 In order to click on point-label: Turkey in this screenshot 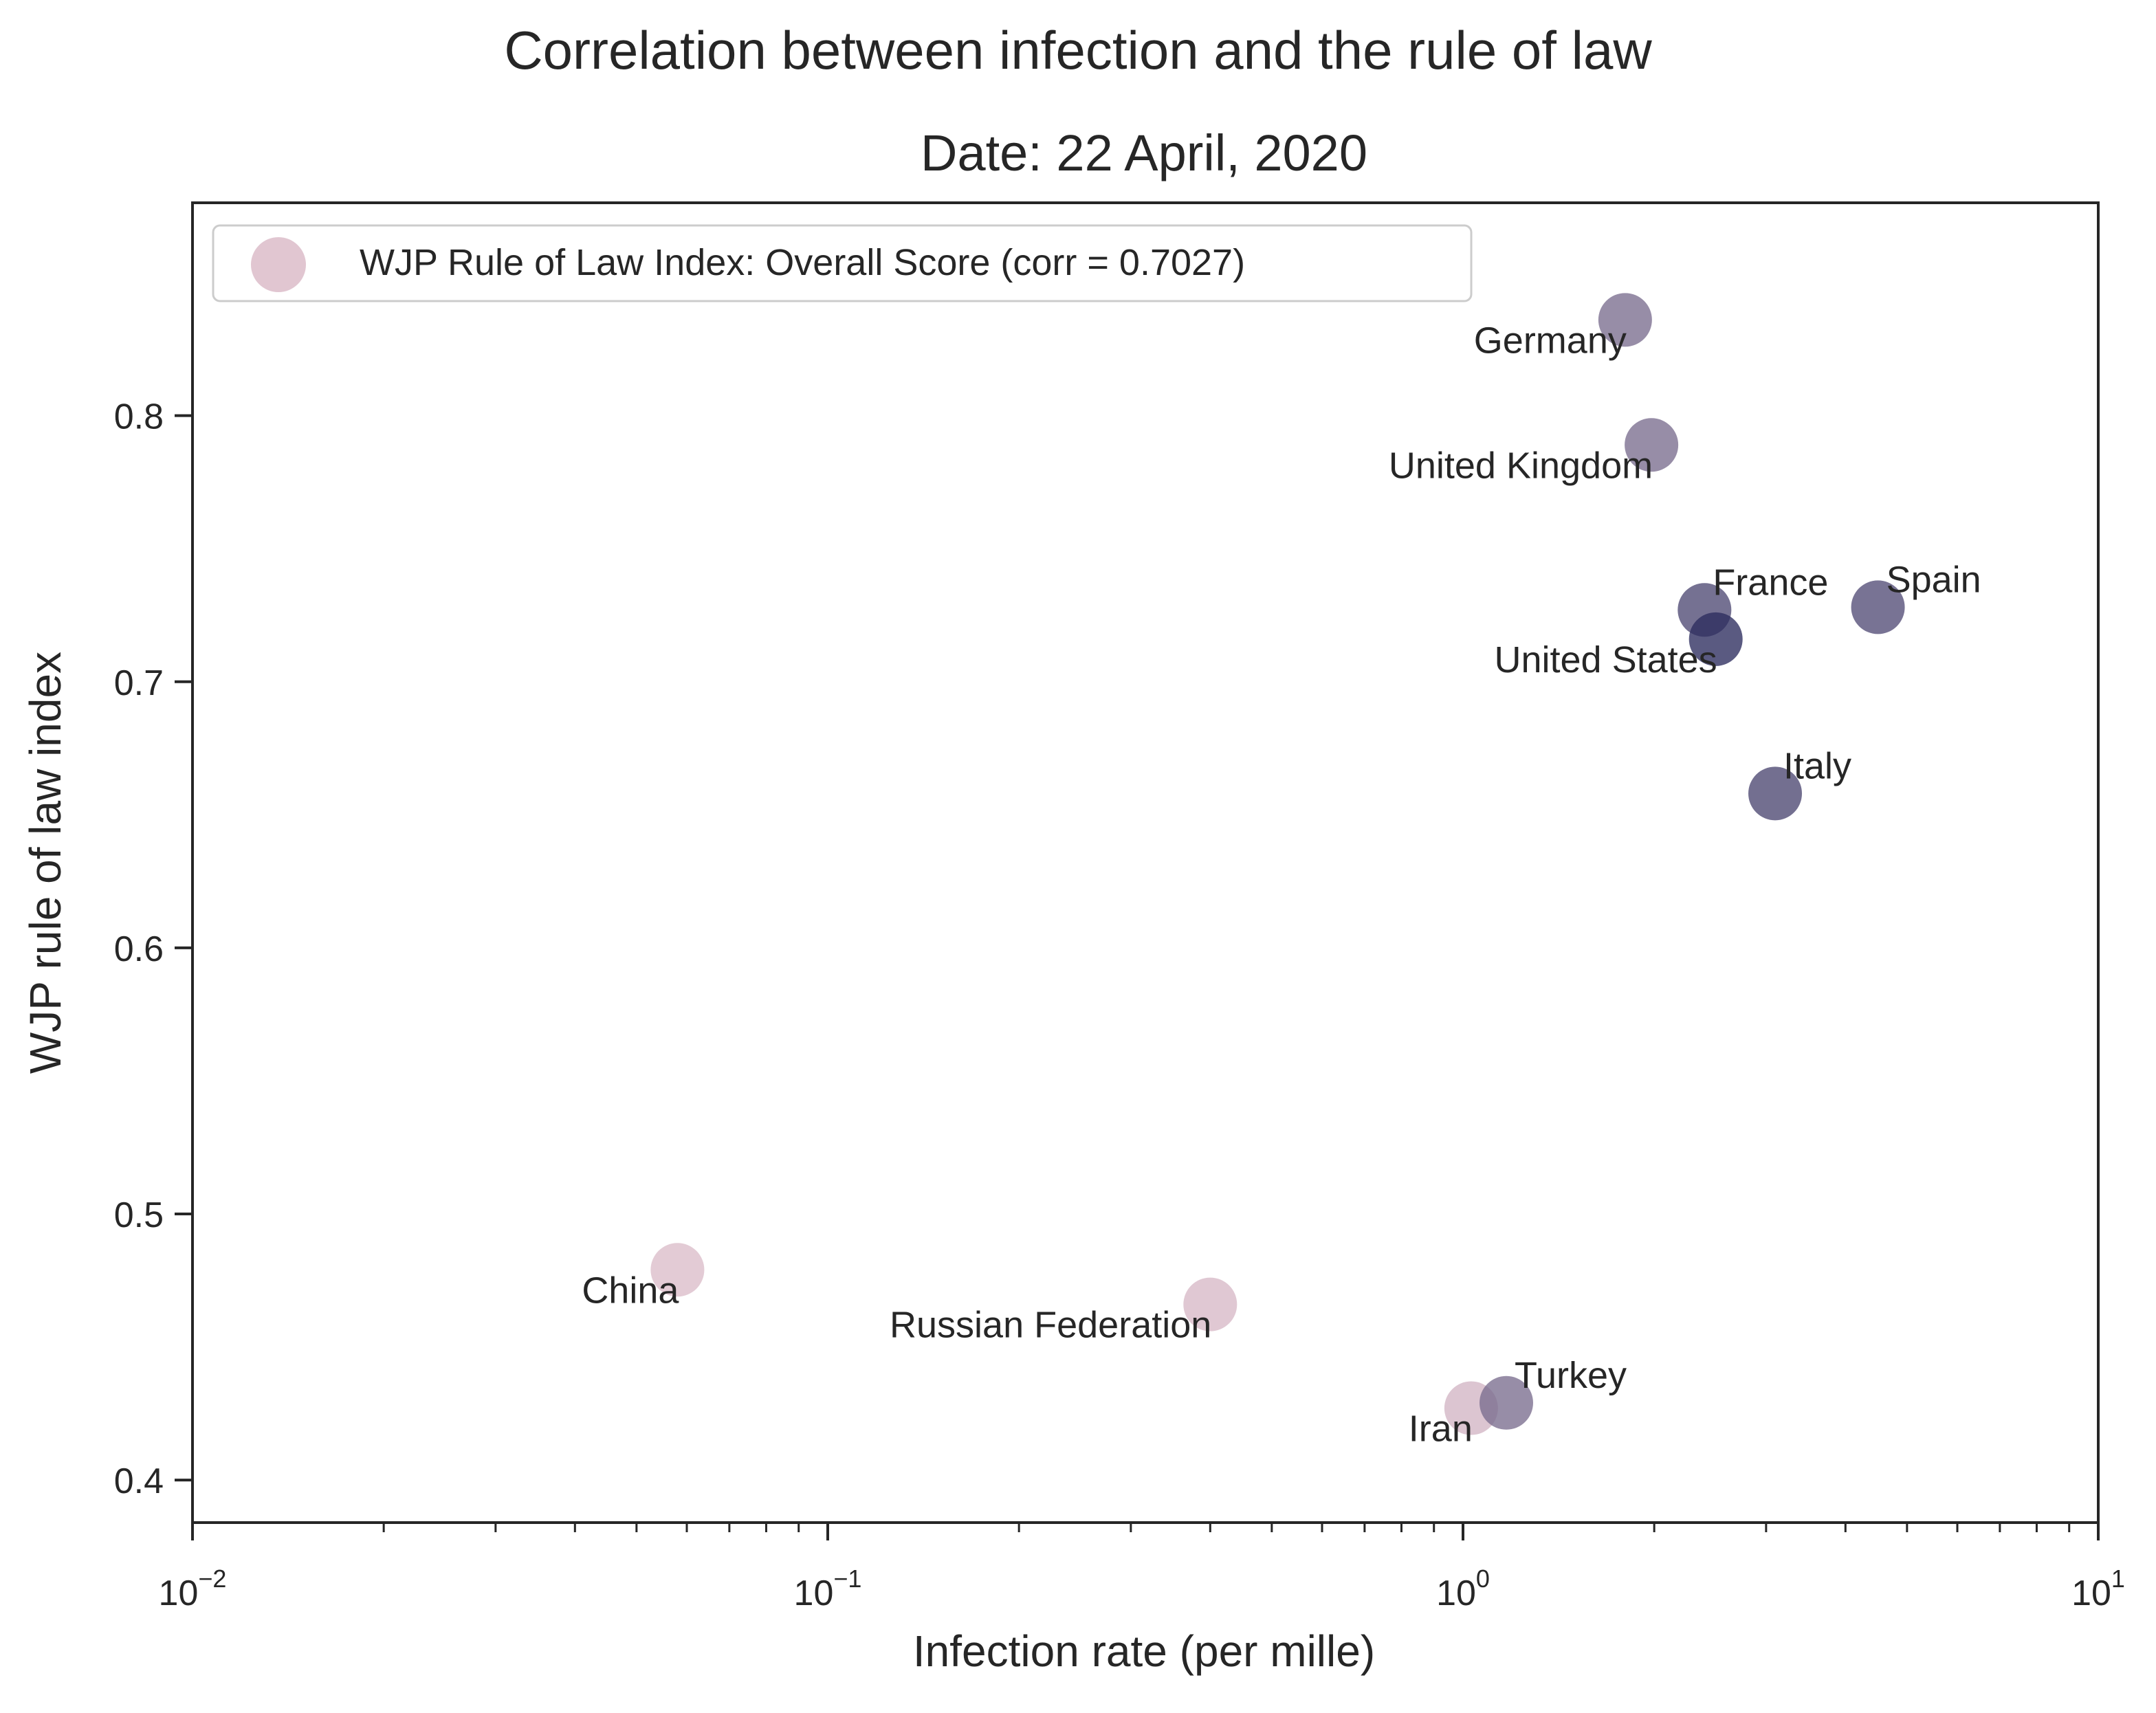, I will do `click(1571, 1375)`.